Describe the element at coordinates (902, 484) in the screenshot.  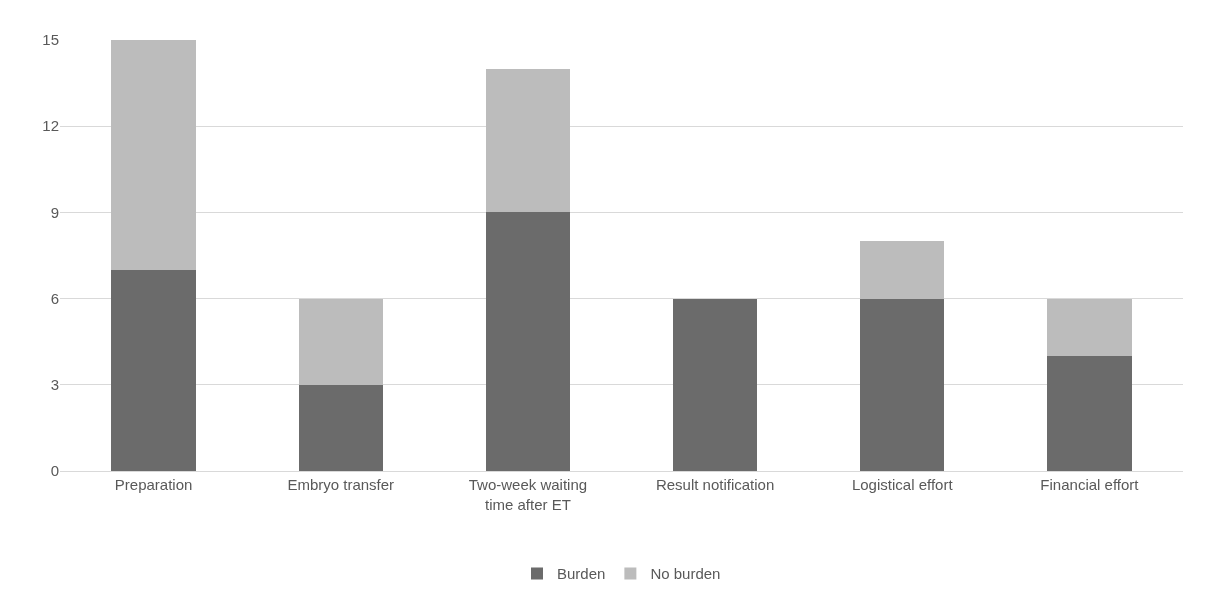
I see `x-tick-label: Logistical effort` at that location.